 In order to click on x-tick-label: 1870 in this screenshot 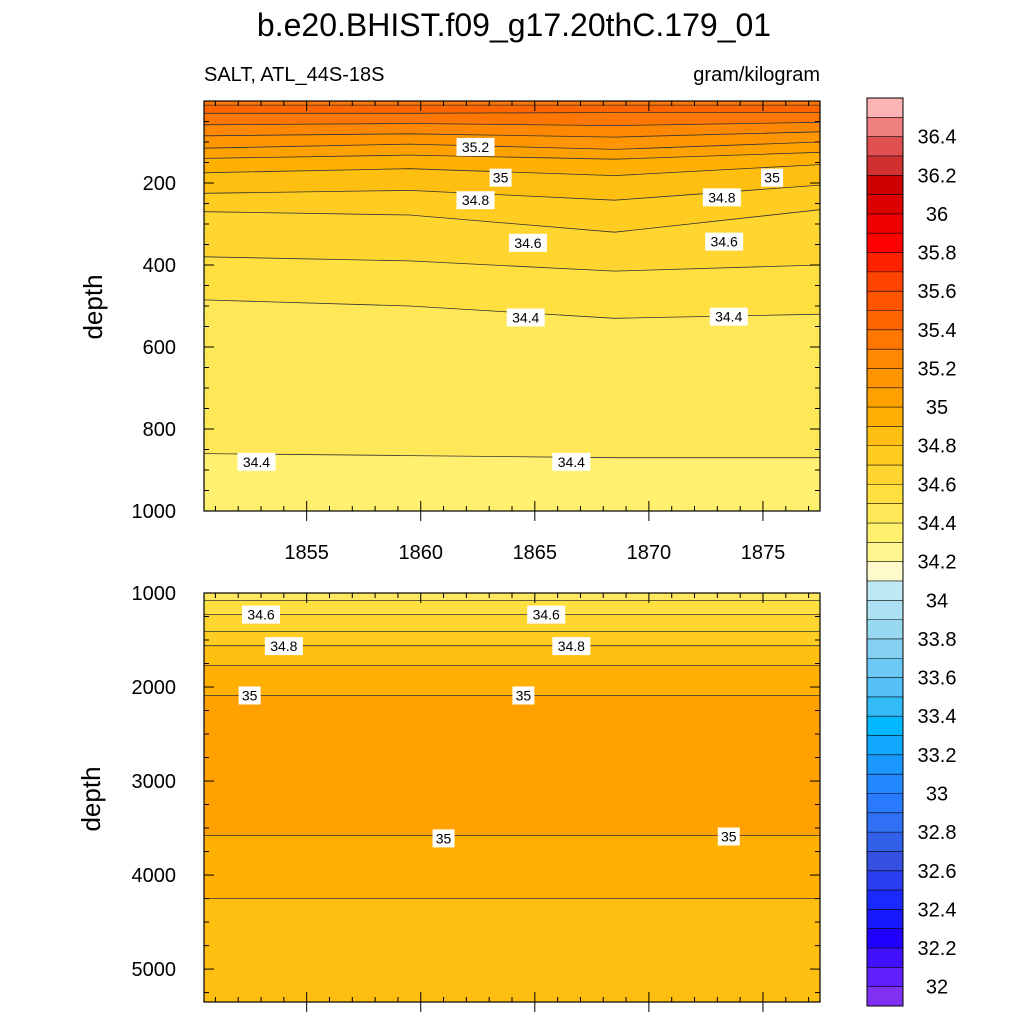, I will do `click(649, 553)`.